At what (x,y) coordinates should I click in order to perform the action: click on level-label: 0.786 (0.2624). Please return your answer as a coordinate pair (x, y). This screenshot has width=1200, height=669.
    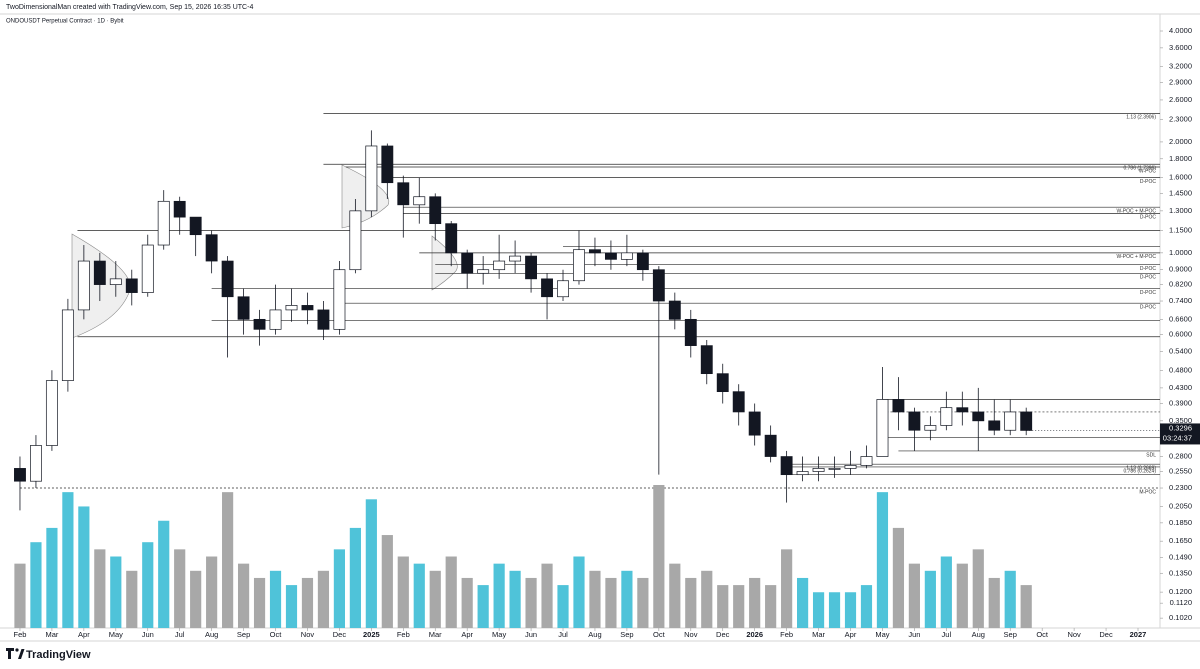
    Looking at the image, I should click on (1139, 471).